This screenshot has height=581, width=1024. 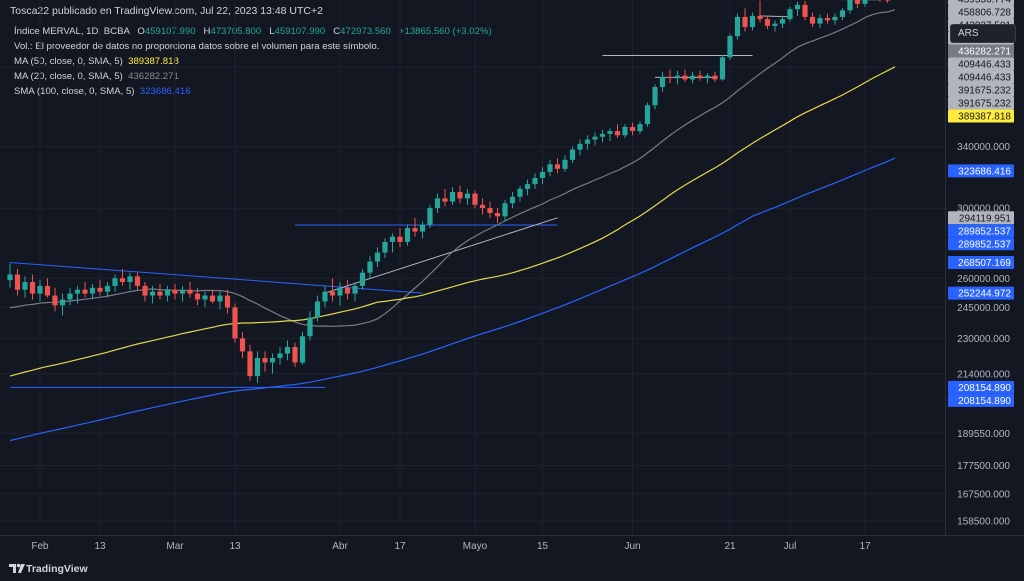 What do you see at coordinates (253, 76) in the screenshot?
I see `indicator-ma20: MA (20, close, 0, SMA, 5) 436282.271` at bounding box center [253, 76].